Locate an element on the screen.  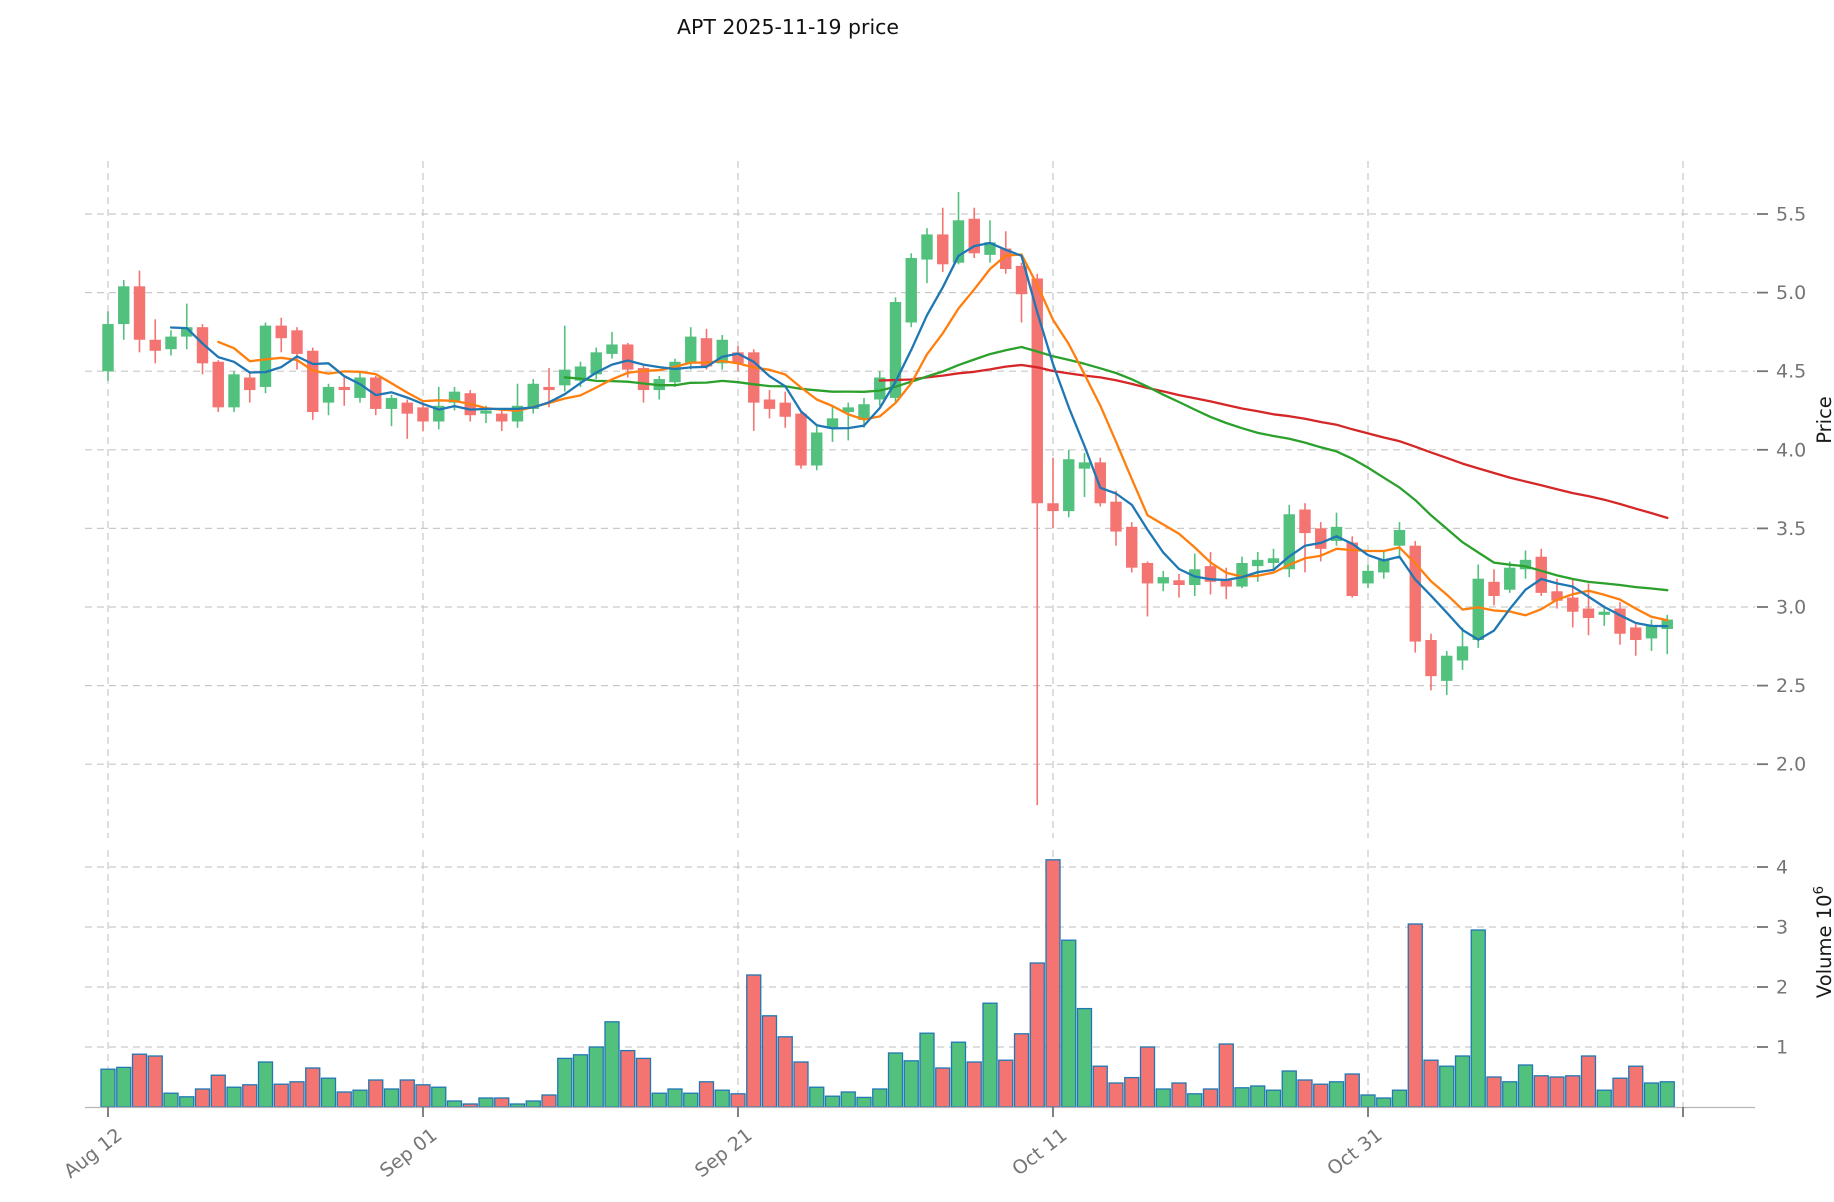
volume-tick-label: 2 is located at coordinates (1782, 988).